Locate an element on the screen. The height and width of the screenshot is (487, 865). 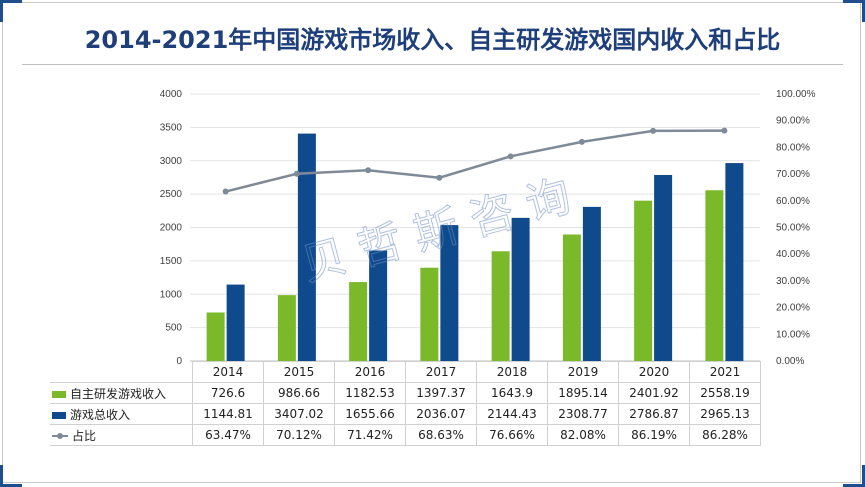
corner-accent-top-right-v is located at coordinates (863, 11).